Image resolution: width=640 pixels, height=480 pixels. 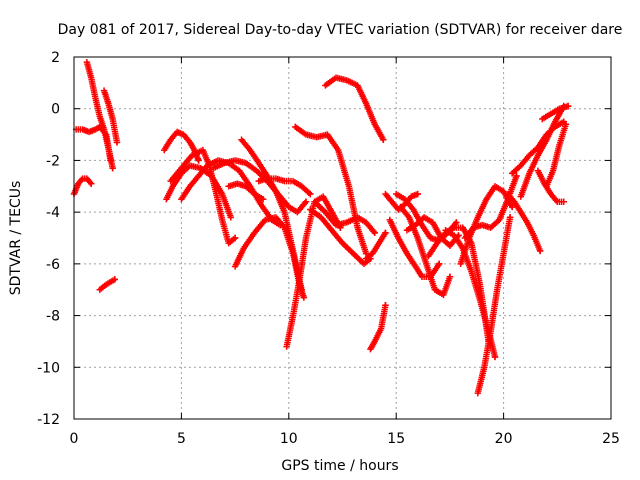 What do you see at coordinates (48, 420) in the screenshot?
I see `y-tick-label: -12` at bounding box center [48, 420].